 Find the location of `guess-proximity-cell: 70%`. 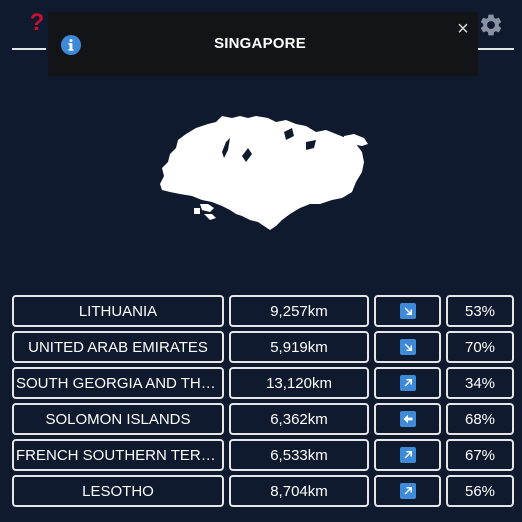

guess-proximity-cell: 70% is located at coordinates (480, 347).